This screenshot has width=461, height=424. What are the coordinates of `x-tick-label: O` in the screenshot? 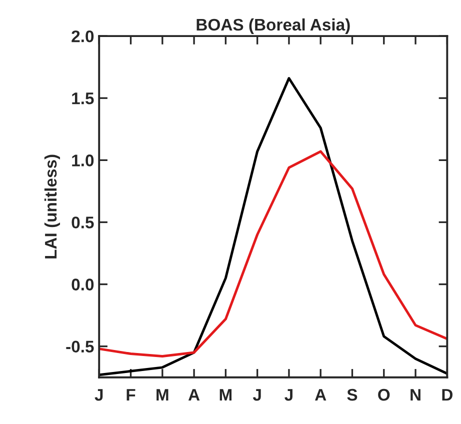 It's located at (384, 394).